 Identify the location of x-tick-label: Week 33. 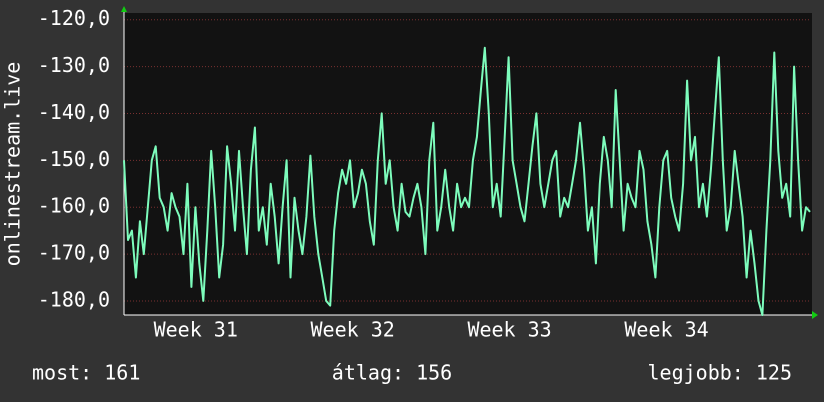
(509, 330).